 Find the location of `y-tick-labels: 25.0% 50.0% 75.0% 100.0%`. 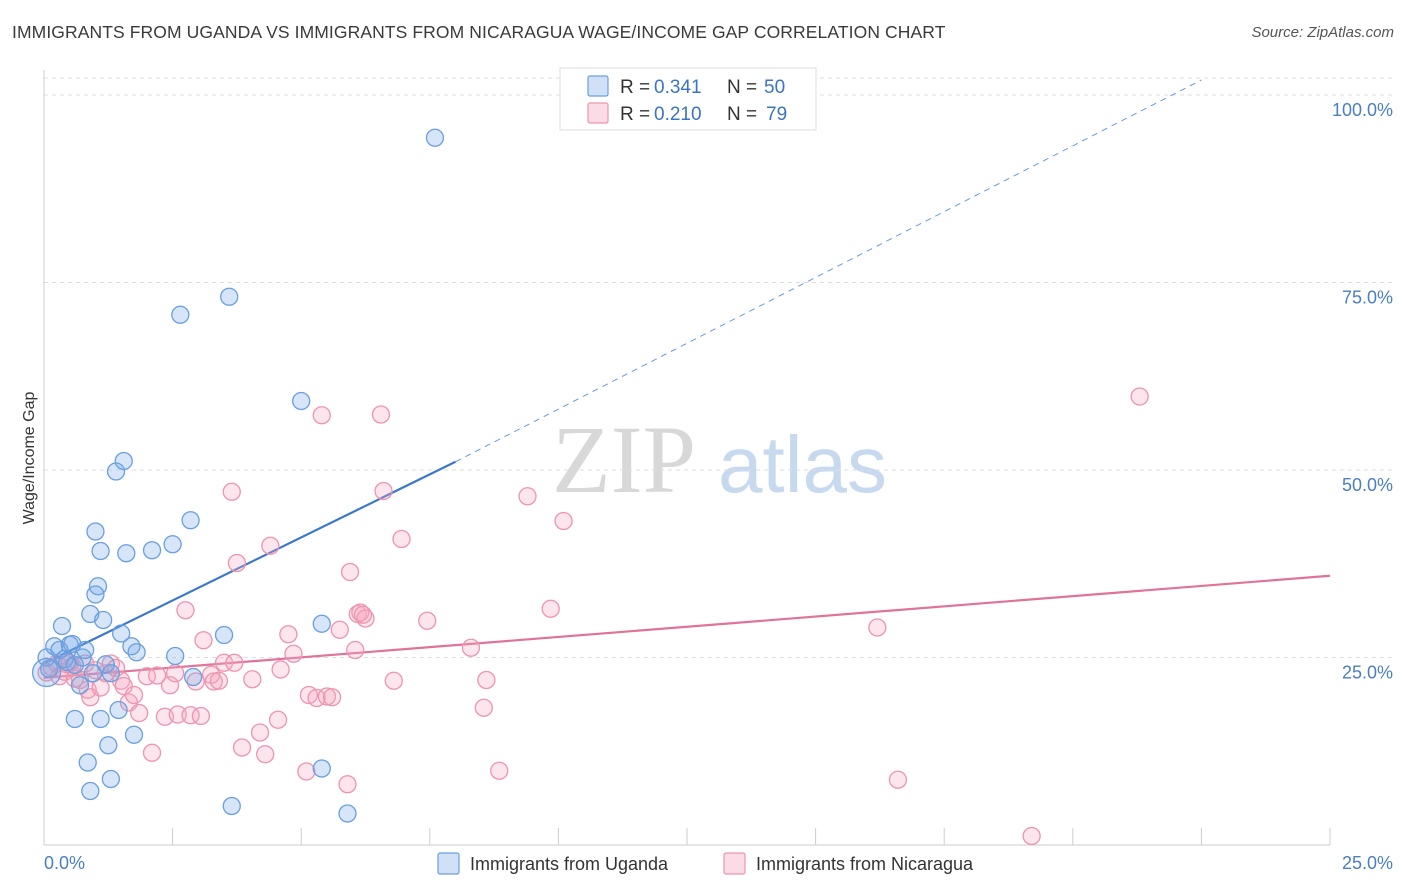

y-tick-labels: 25.0% 50.0% 75.0% 100.0% is located at coordinates (1362, 391).